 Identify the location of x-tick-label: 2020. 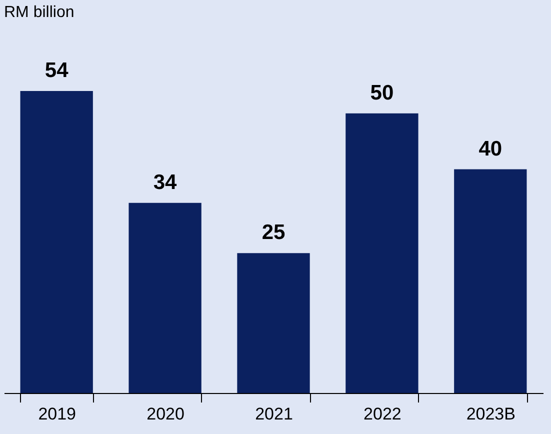
(165, 414).